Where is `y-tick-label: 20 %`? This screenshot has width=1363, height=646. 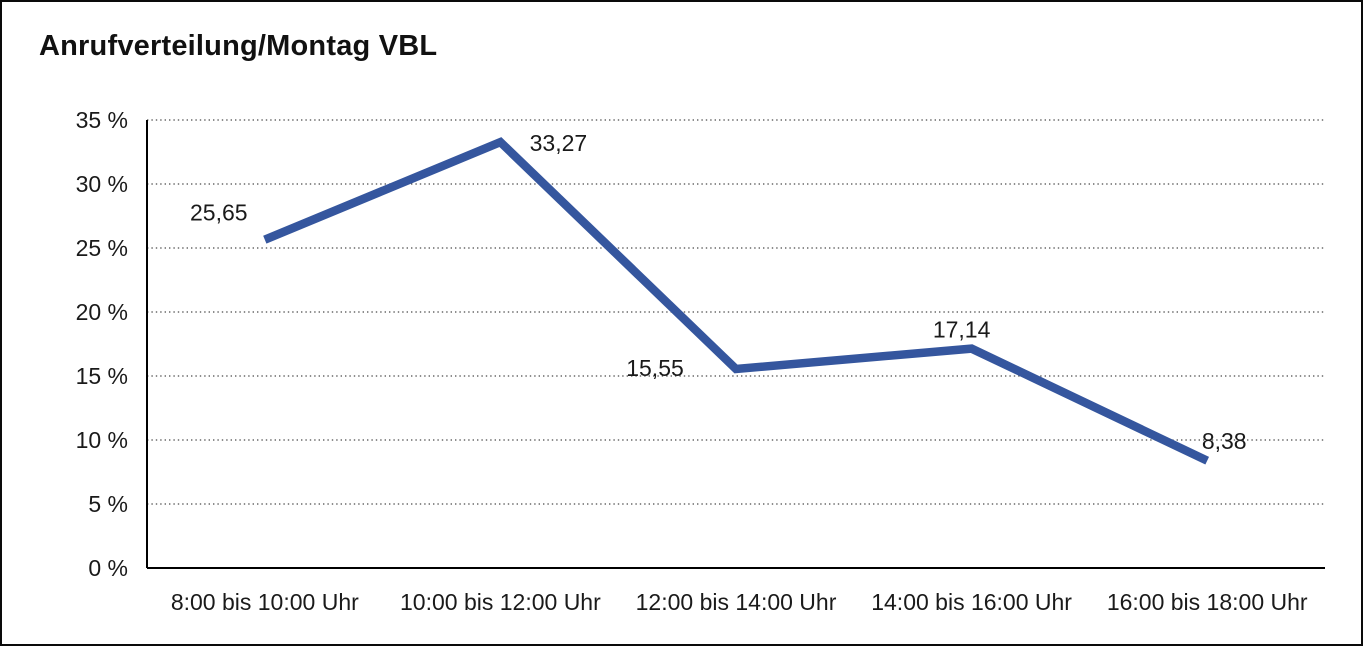 y-tick-label: 20 % is located at coordinates (102, 312).